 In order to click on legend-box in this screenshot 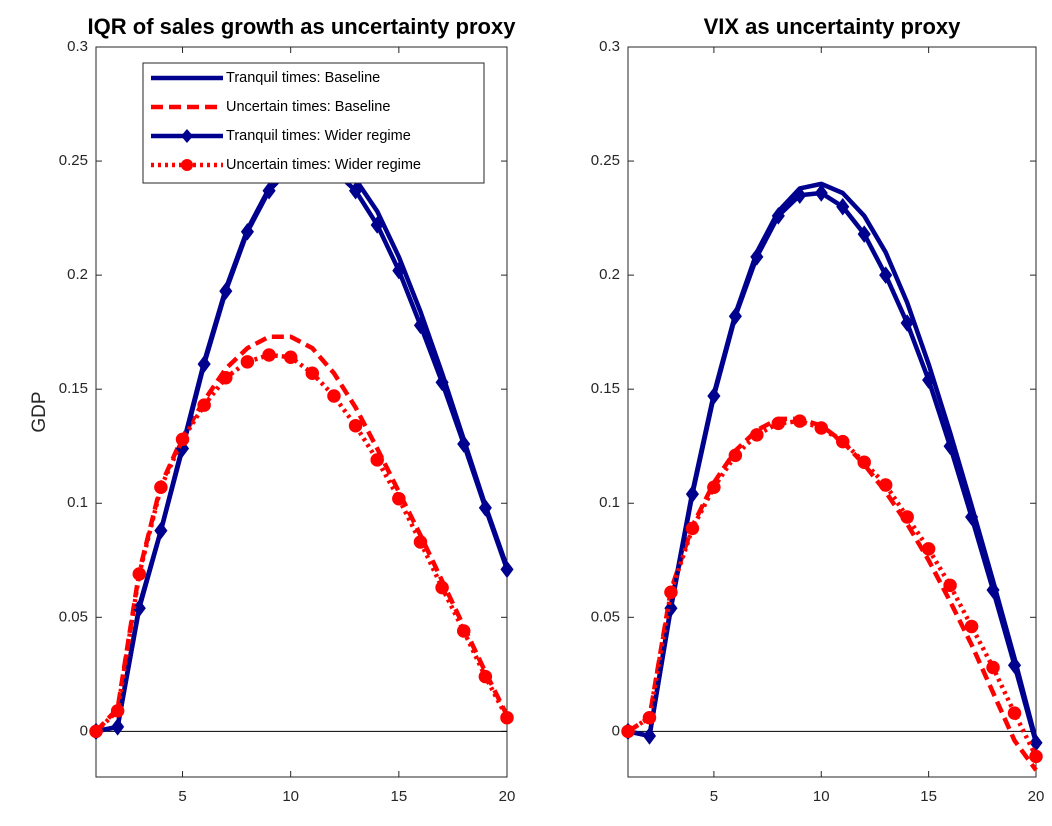, I will do `click(313, 123)`.